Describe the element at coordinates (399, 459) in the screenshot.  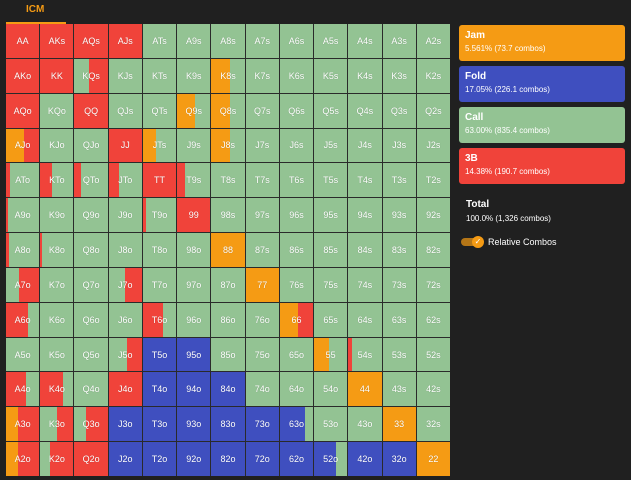
I see `hand-cell: 32o` at that location.